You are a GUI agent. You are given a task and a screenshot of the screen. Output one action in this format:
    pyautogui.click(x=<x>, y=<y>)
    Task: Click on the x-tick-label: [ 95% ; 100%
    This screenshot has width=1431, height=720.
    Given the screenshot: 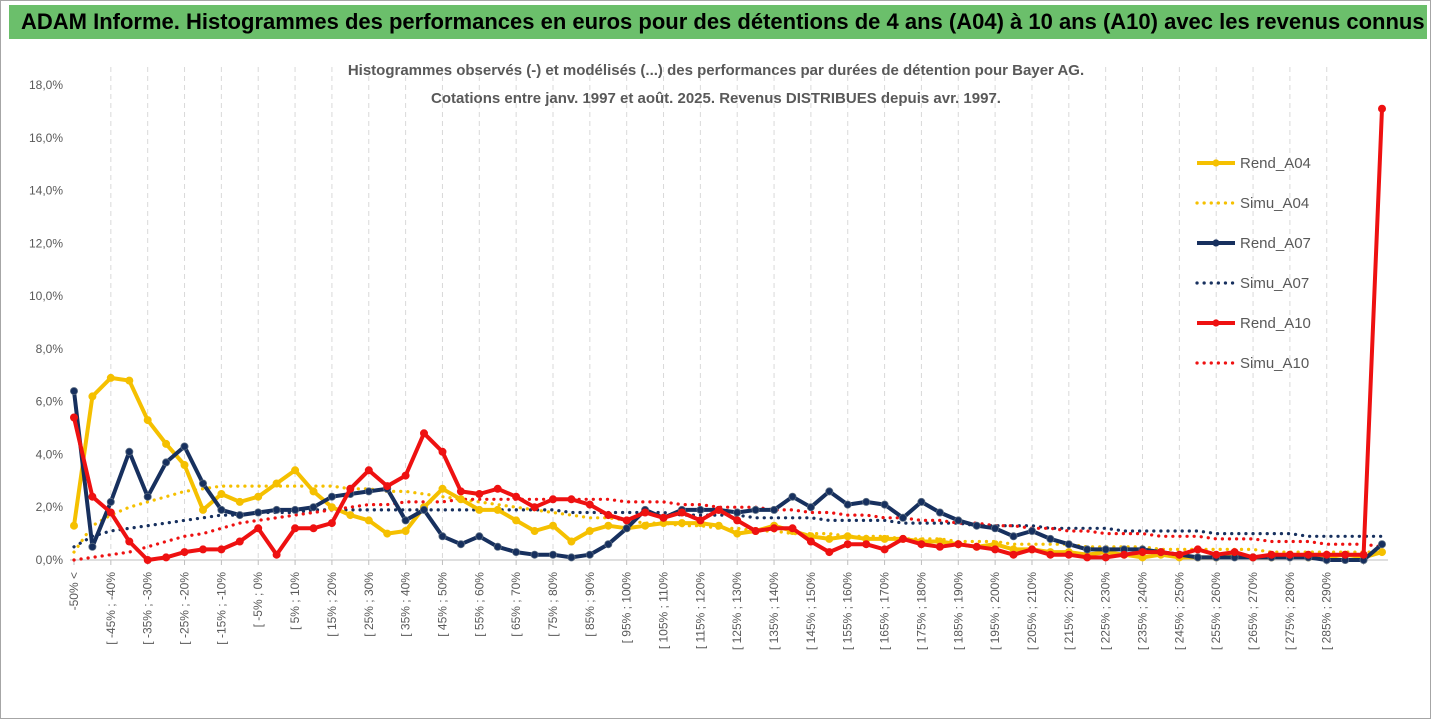 What is the action you would take?
    pyautogui.click(x=627, y=608)
    